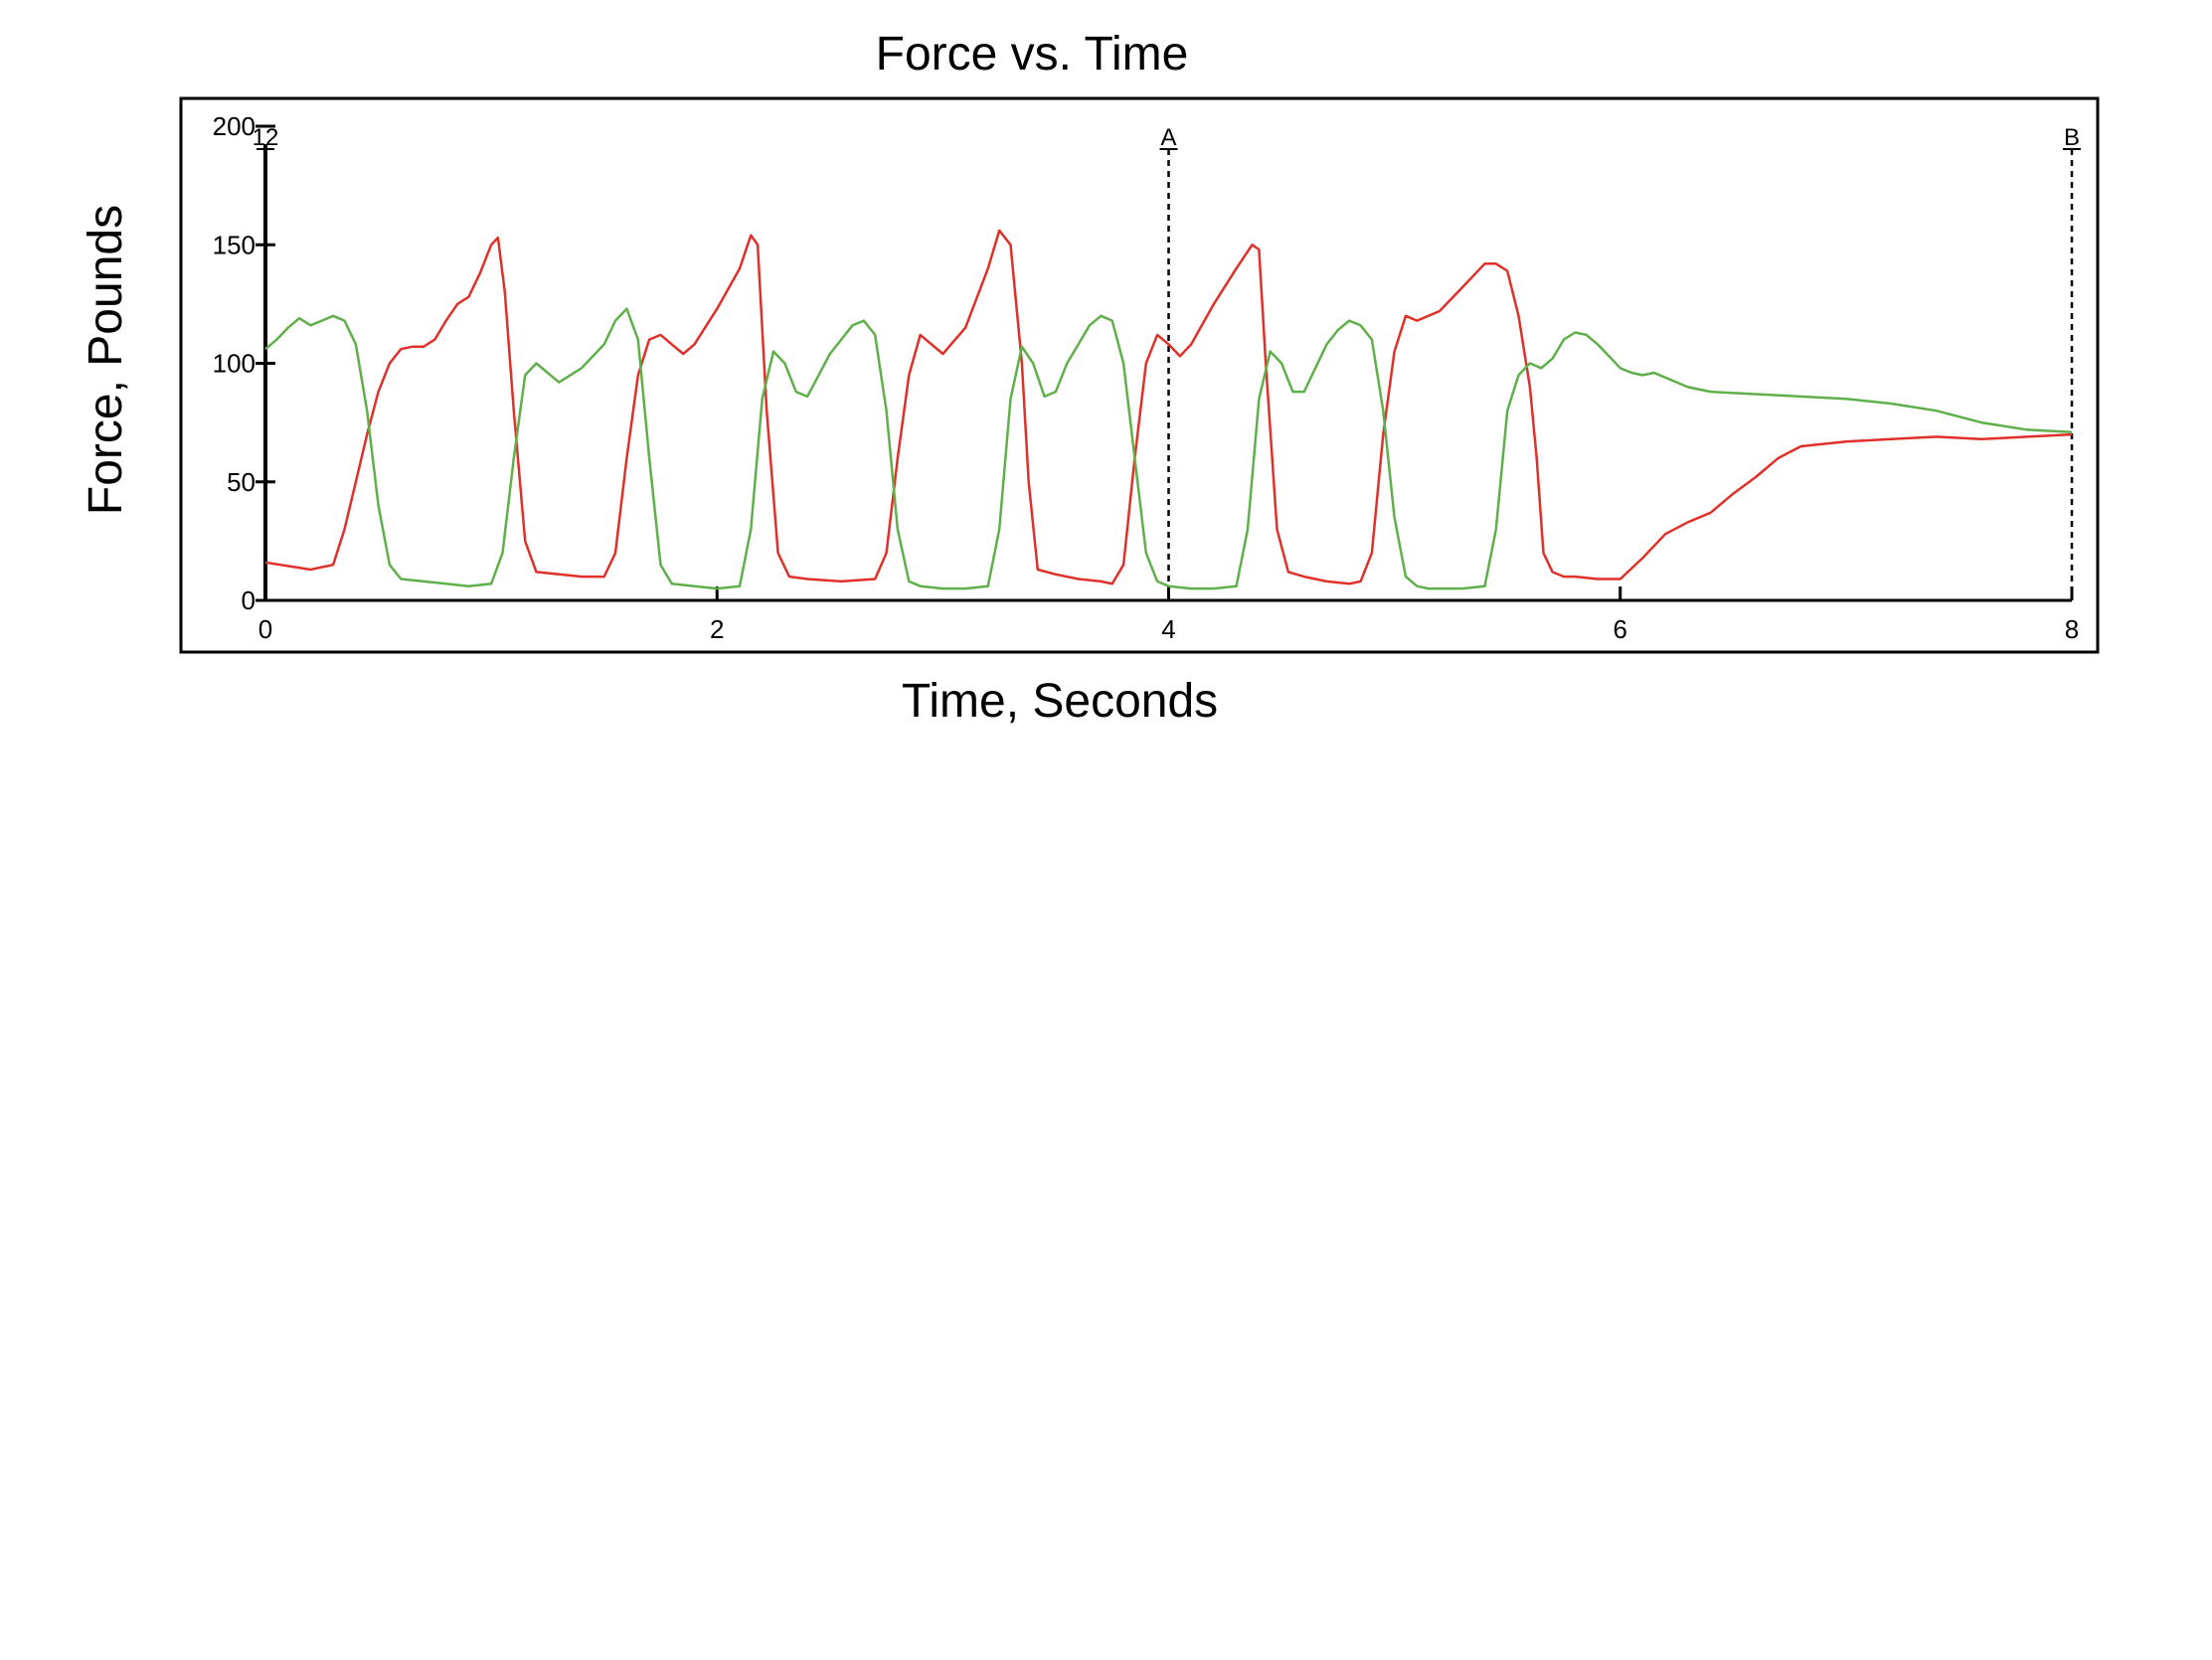 This screenshot has height=1660, width=2212. Describe the element at coordinates (717, 629) in the screenshot. I see `x-tick-label: 2` at that location.